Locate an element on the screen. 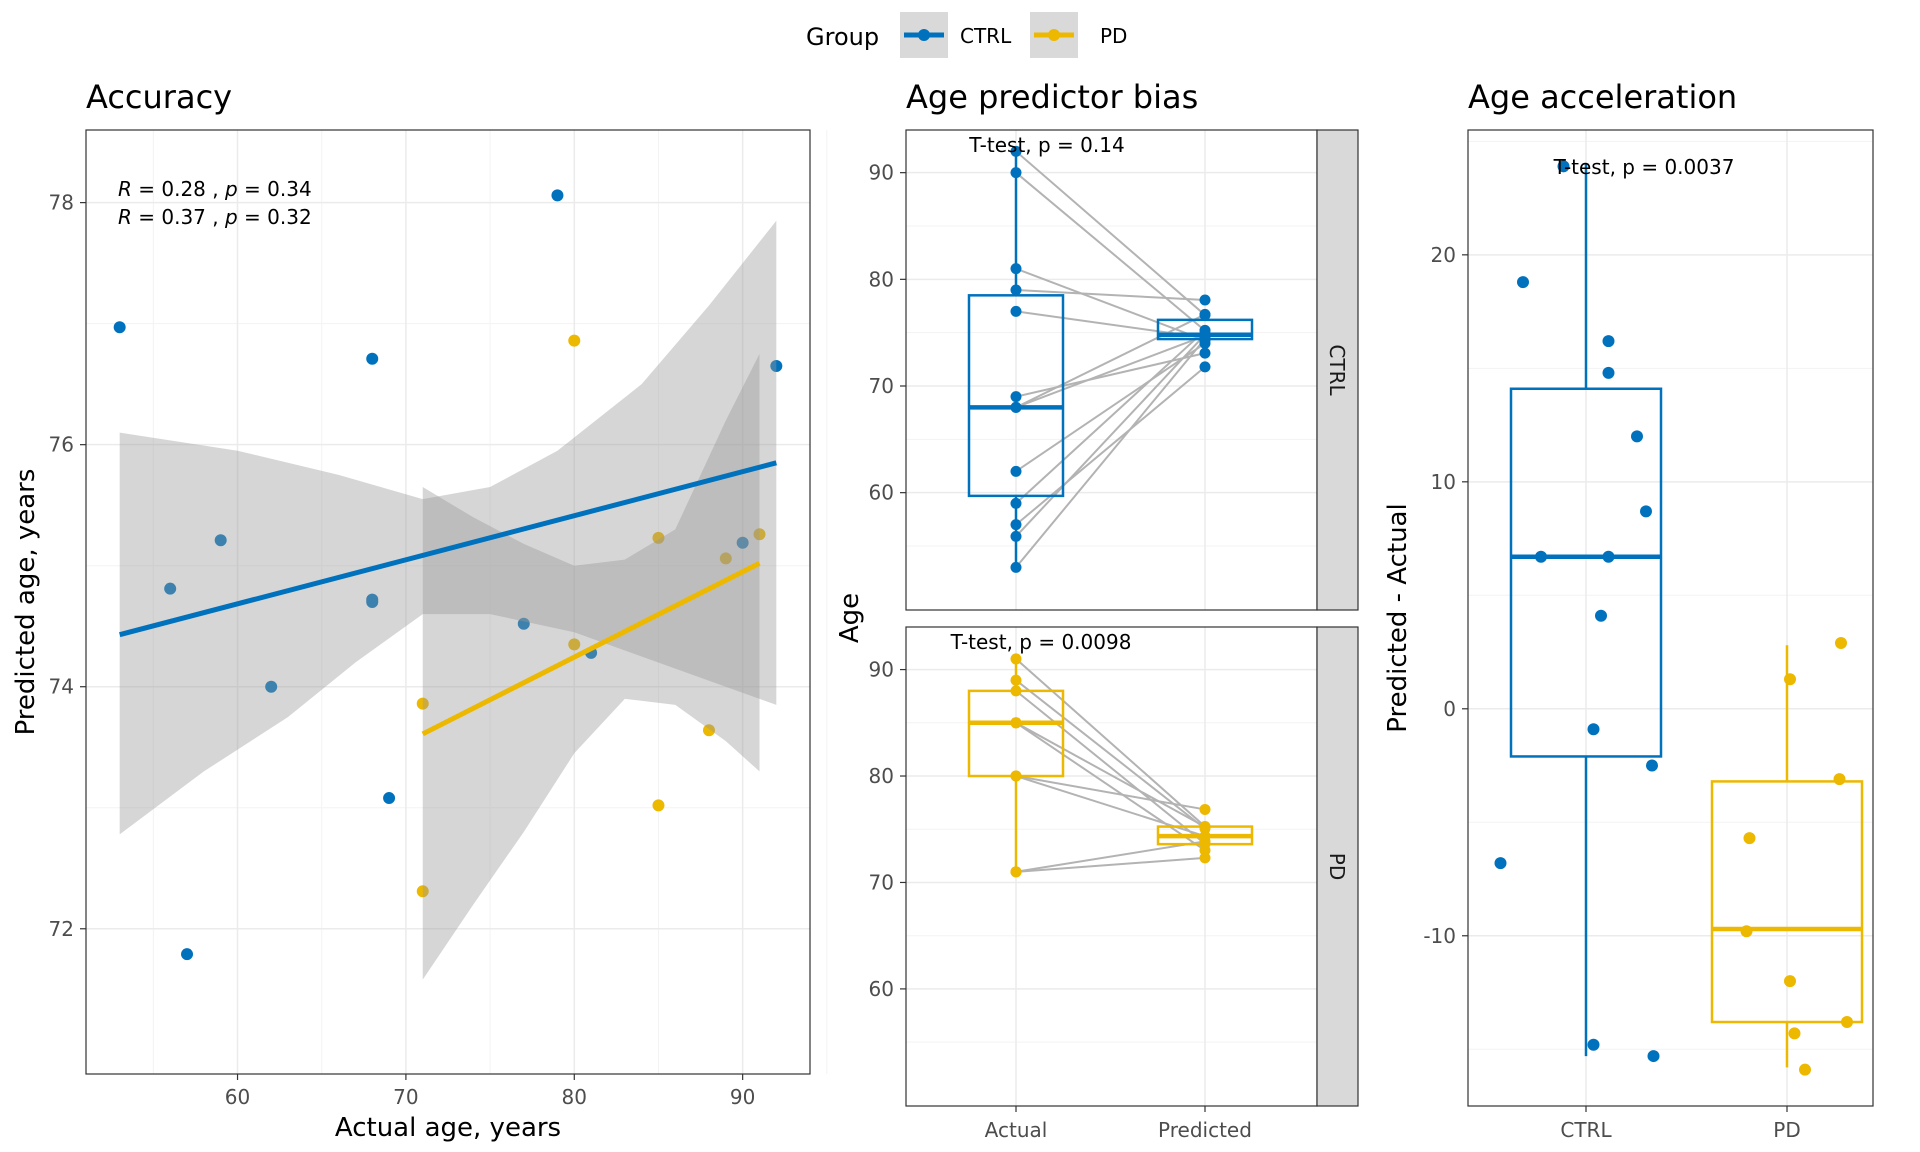  accuracy-correlation-ctrl: R = 0.28 , p = 0.34 is located at coordinates (215, 189).